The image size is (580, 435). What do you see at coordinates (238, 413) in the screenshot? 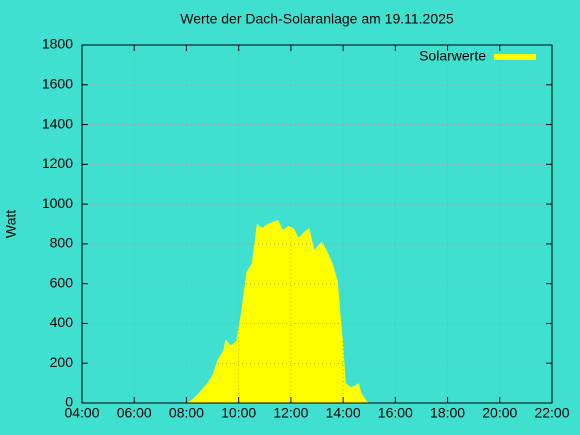
I see `x-tick-label: 10:00` at bounding box center [238, 413].